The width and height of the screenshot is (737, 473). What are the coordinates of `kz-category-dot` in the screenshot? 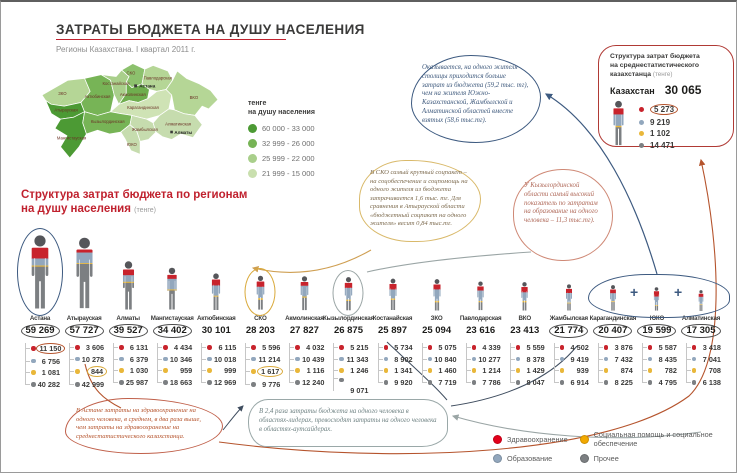 It's located at (641, 110).